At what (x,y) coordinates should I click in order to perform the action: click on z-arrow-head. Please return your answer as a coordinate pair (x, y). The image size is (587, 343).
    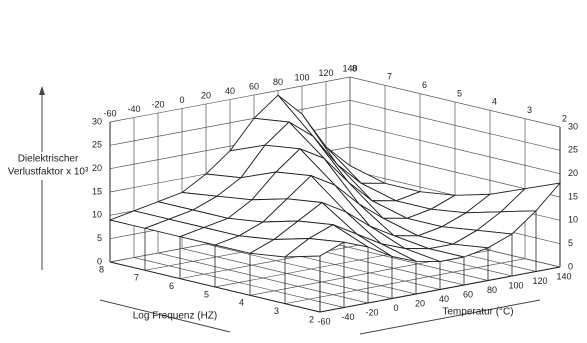
    Looking at the image, I should click on (42, 90).